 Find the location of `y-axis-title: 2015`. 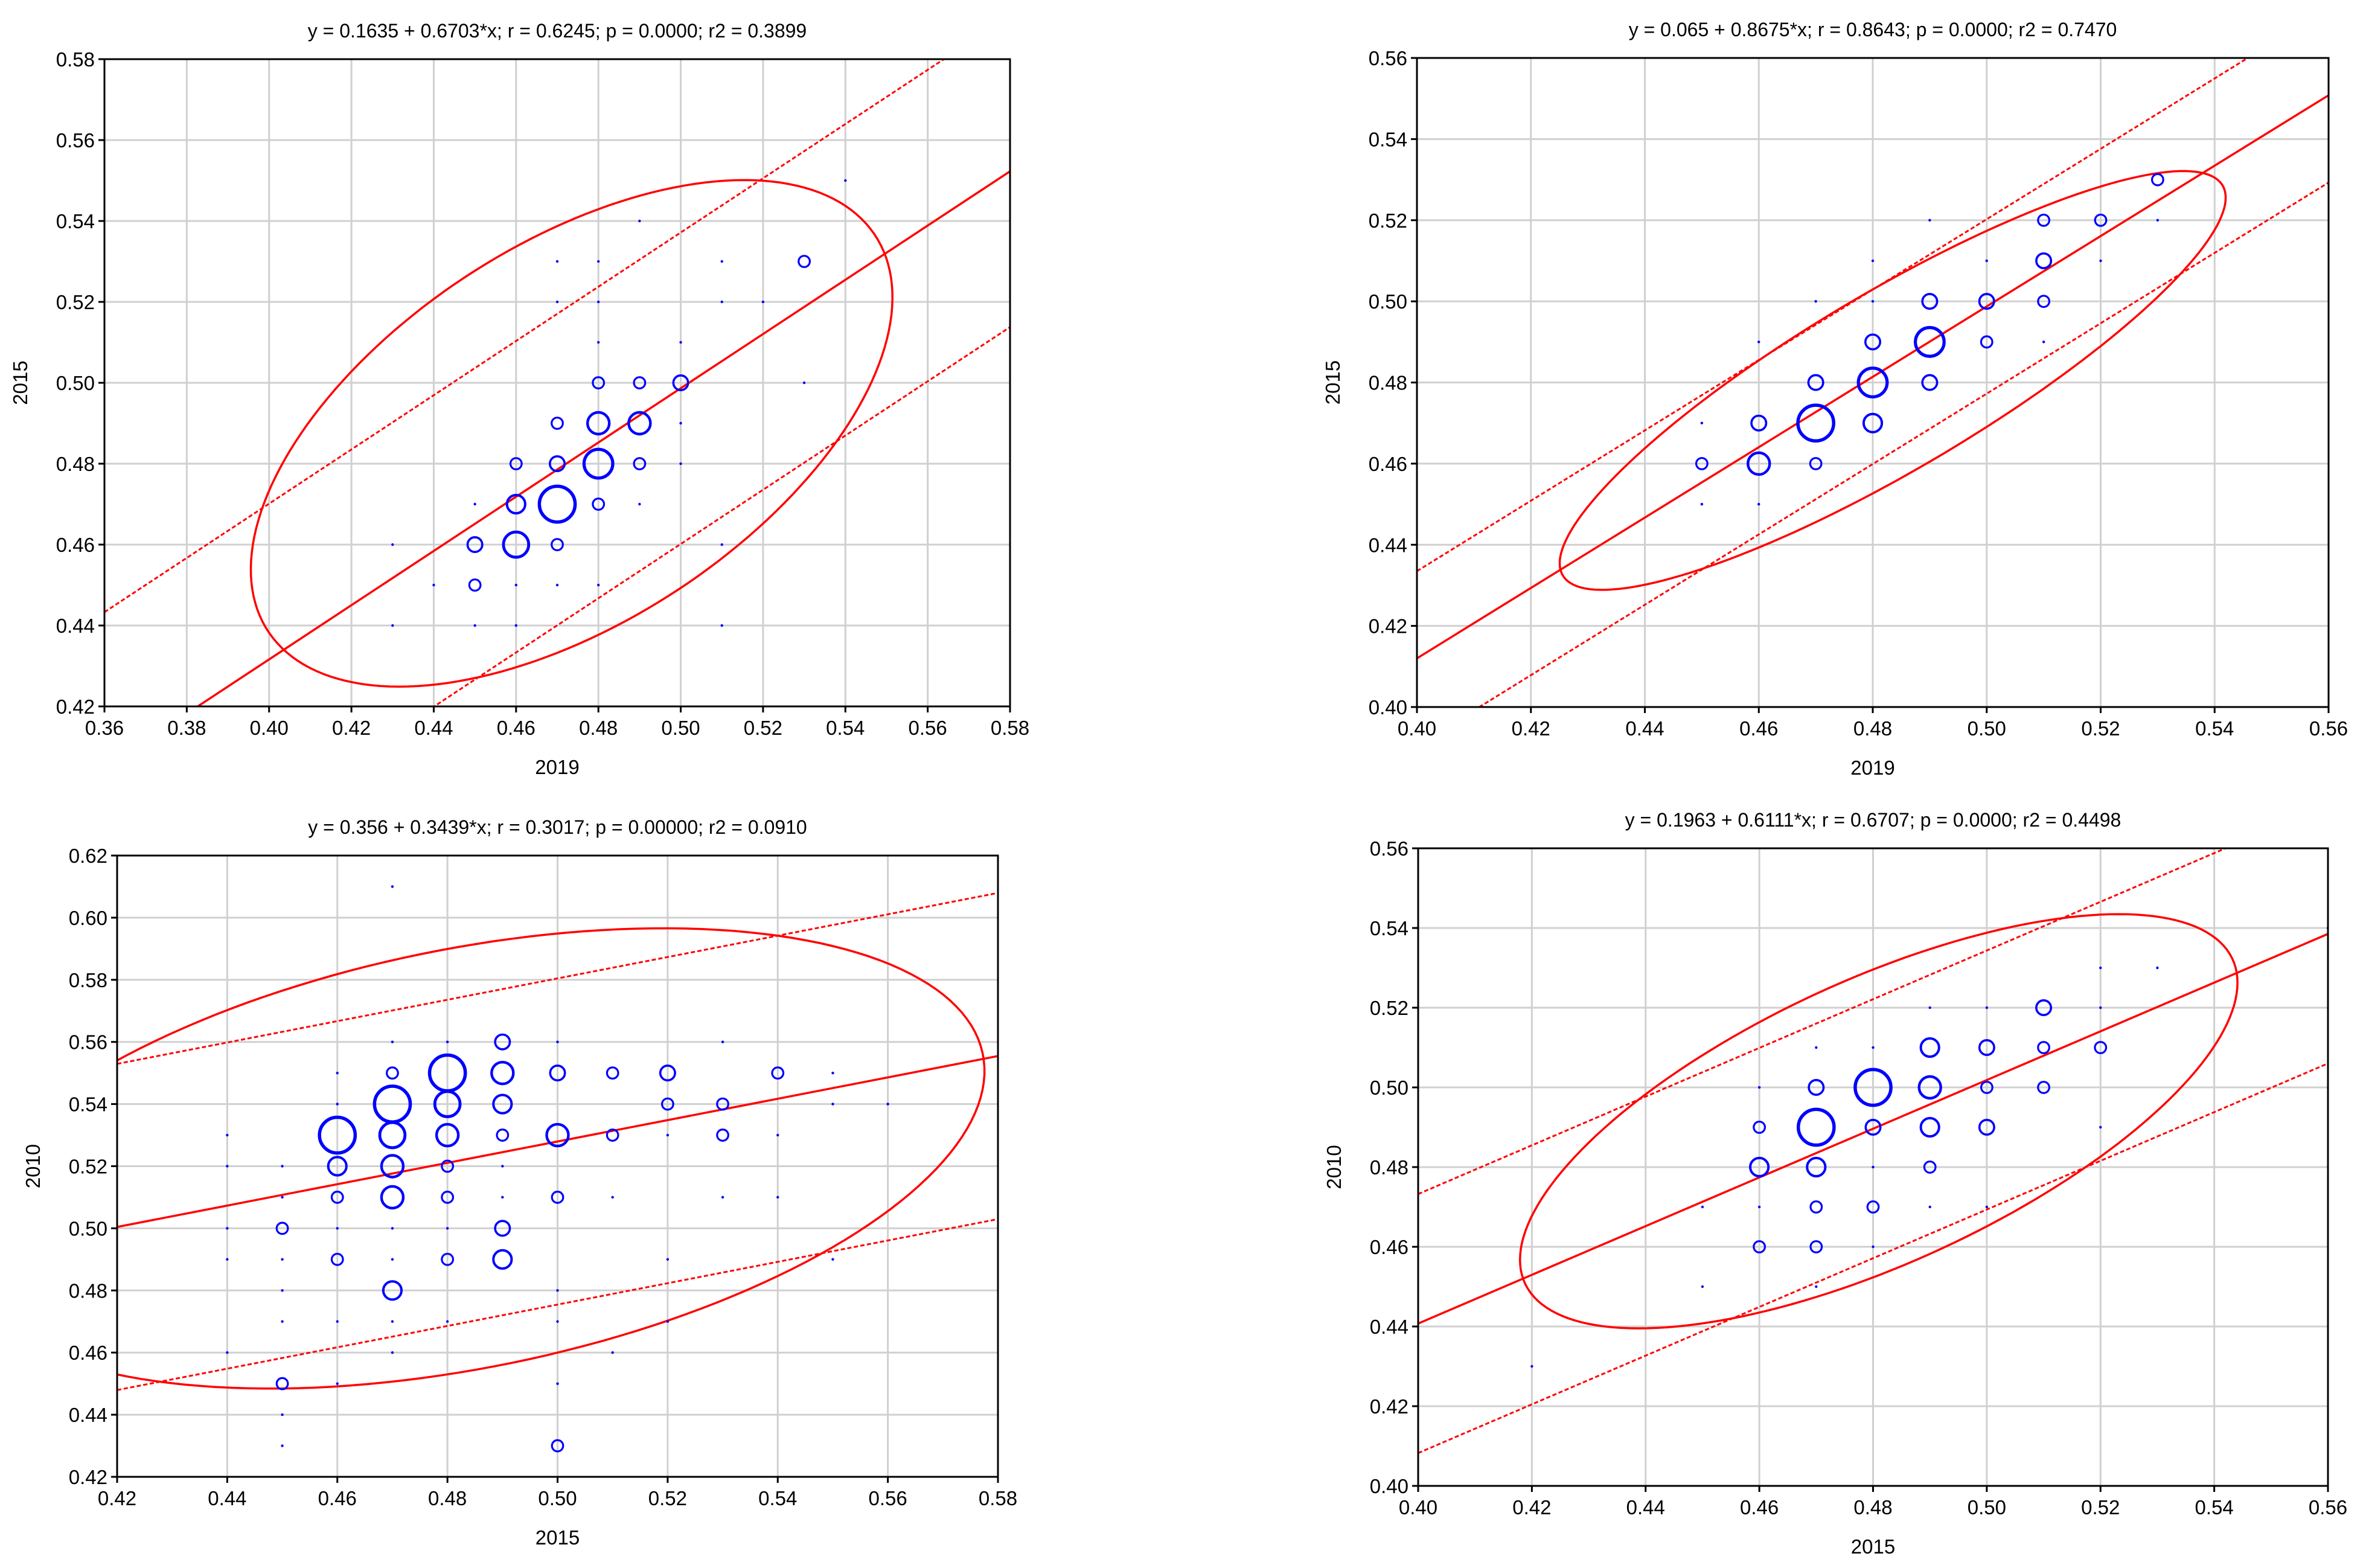

y-axis-title: 2015 is located at coordinates (20, 382).